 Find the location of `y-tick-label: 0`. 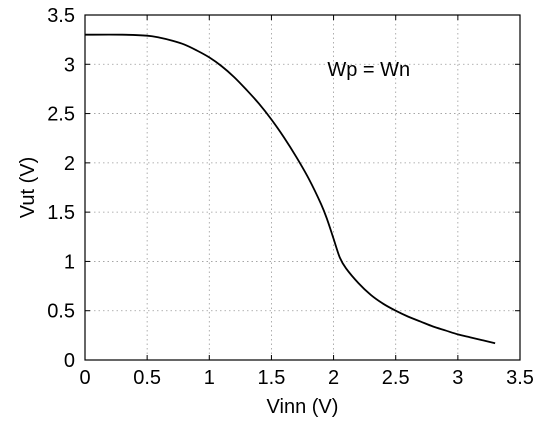

y-tick-label: 0 is located at coordinates (69, 361).